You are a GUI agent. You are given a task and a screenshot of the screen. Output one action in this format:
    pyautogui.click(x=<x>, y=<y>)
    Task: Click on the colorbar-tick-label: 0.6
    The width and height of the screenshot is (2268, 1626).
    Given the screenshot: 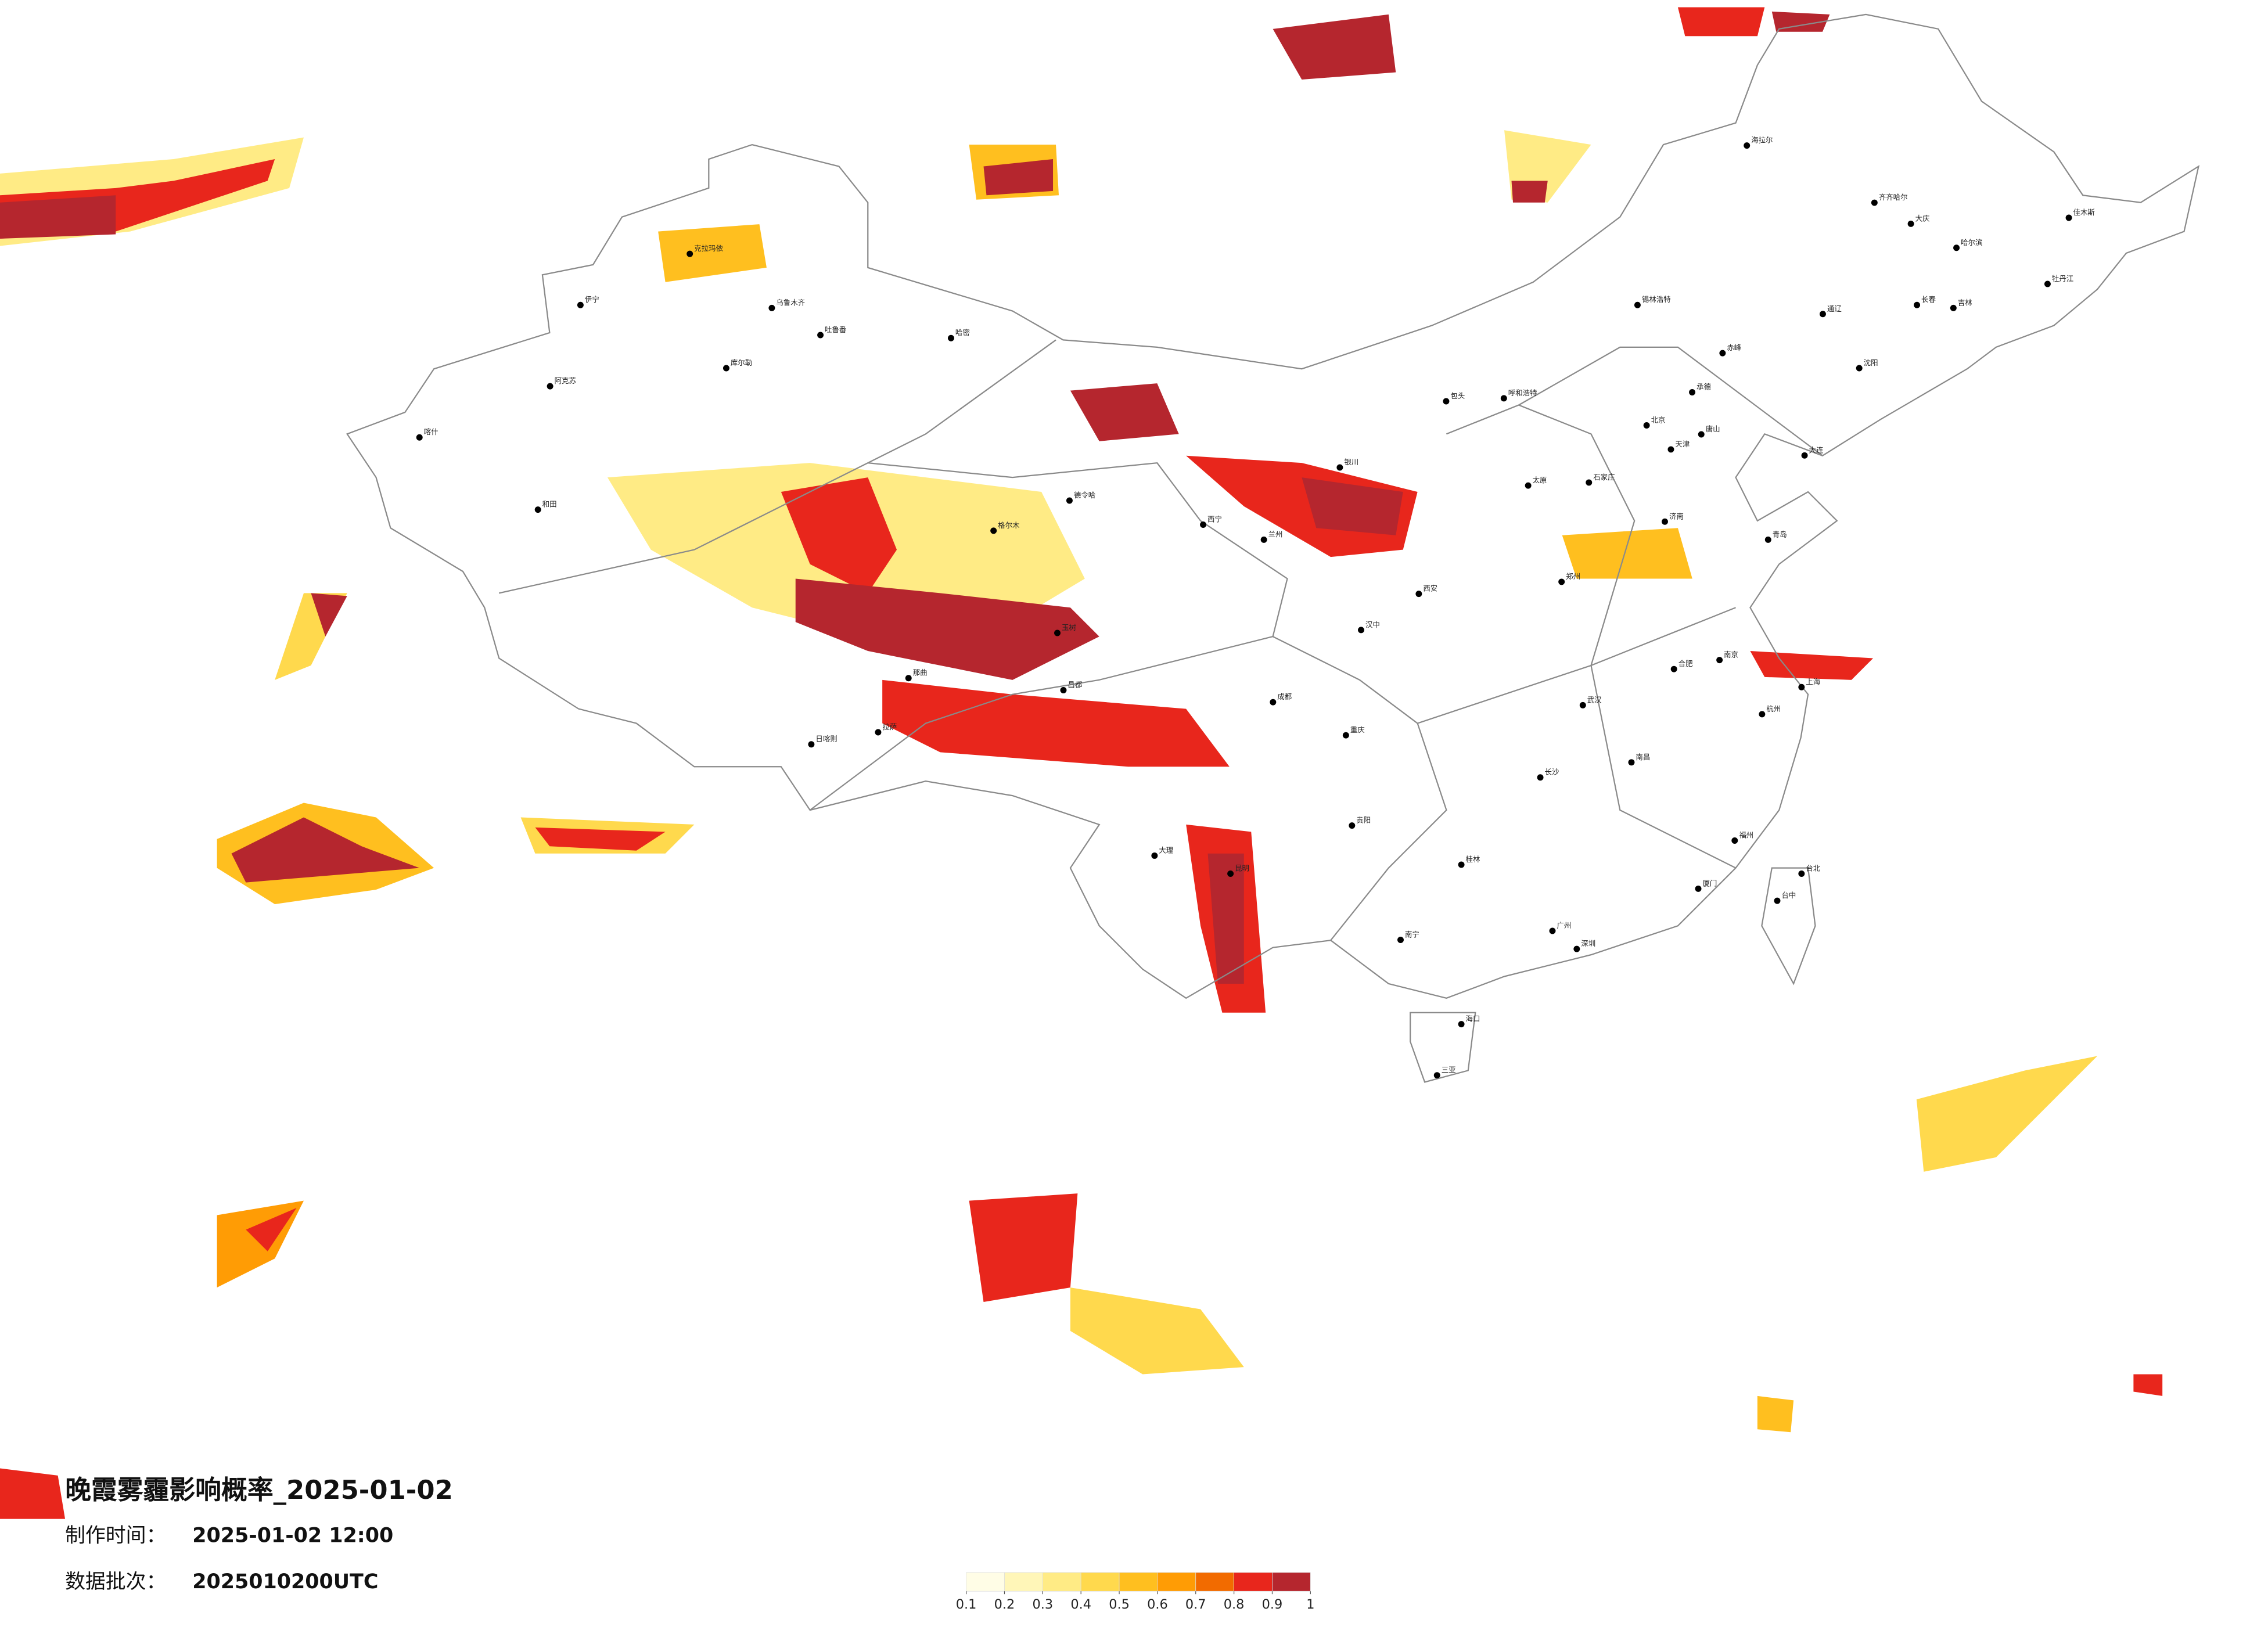 What is the action you would take?
    pyautogui.click(x=1157, y=1604)
    